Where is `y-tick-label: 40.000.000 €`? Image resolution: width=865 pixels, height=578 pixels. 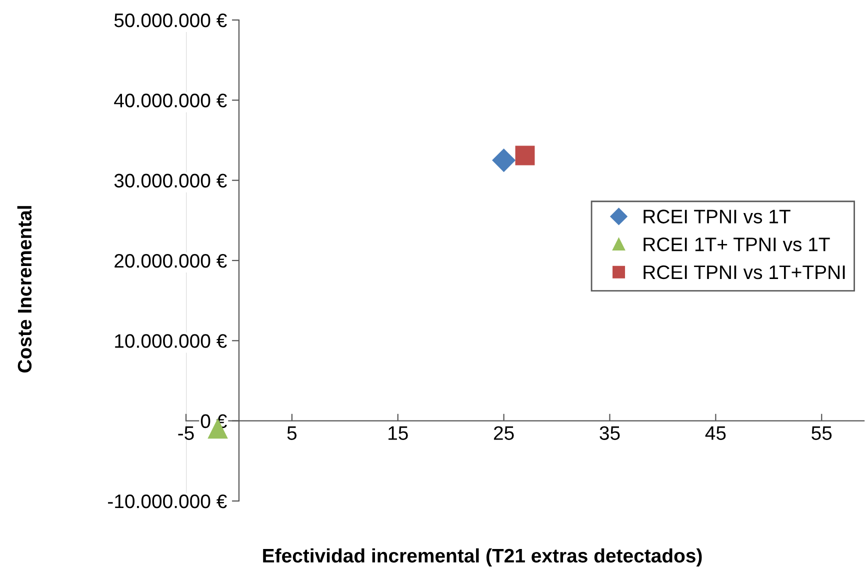
y-tick-label: 40.000.000 € is located at coordinates (170, 101).